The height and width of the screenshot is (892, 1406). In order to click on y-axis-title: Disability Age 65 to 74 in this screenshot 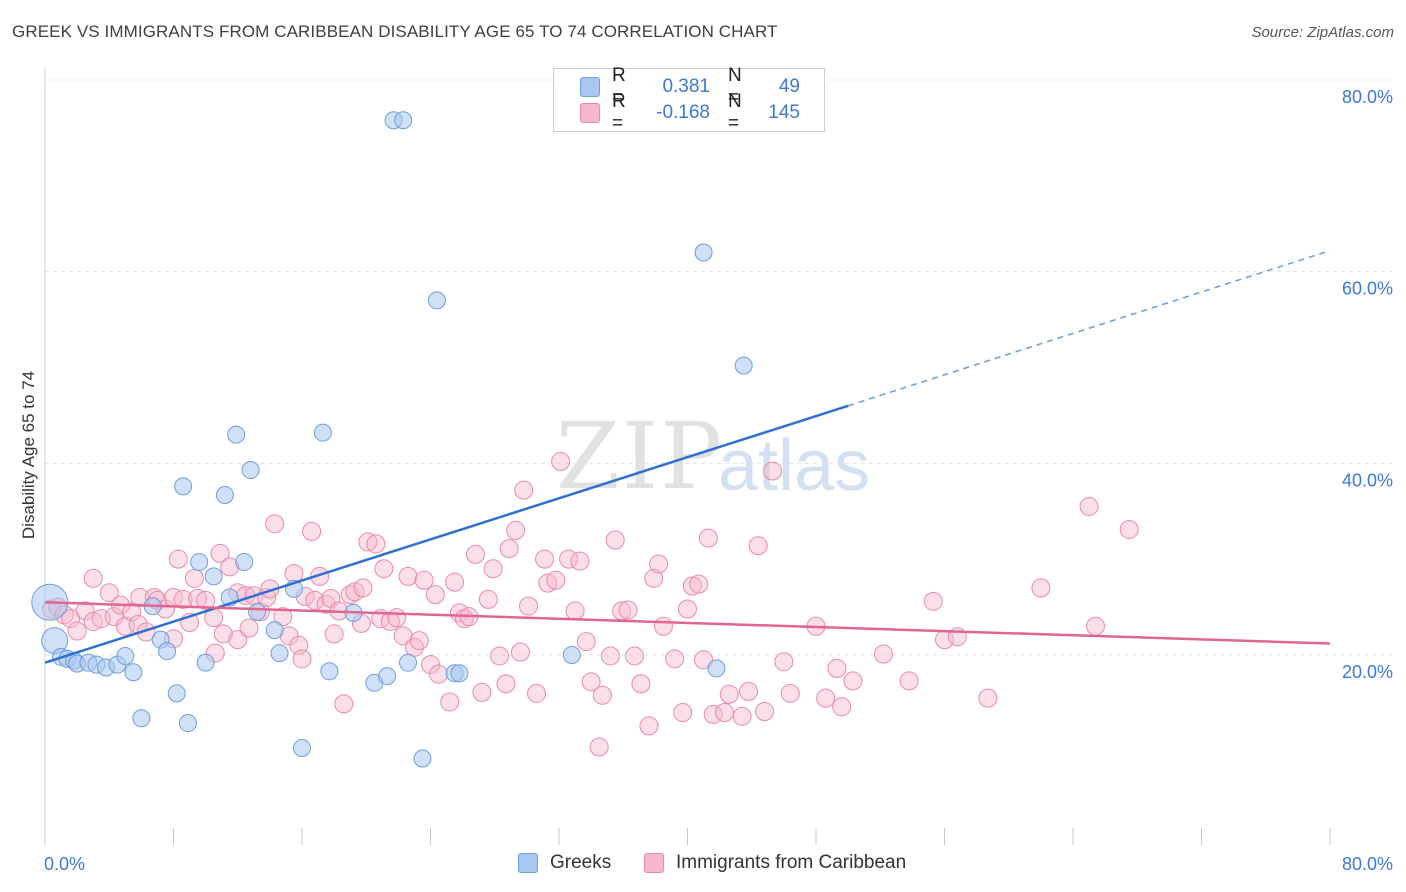, I will do `click(28, 455)`.